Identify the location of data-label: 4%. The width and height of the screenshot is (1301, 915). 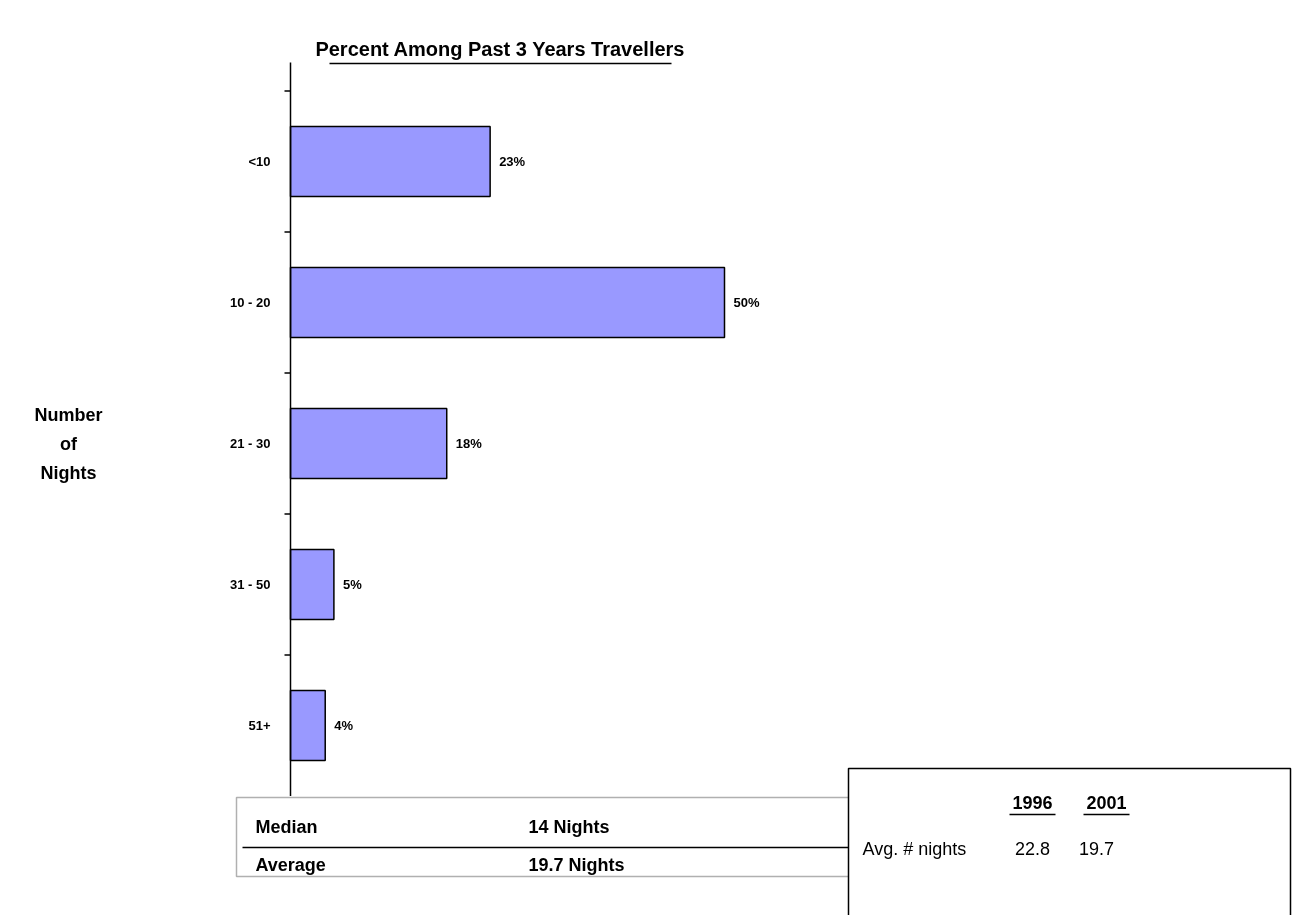
(344, 725).